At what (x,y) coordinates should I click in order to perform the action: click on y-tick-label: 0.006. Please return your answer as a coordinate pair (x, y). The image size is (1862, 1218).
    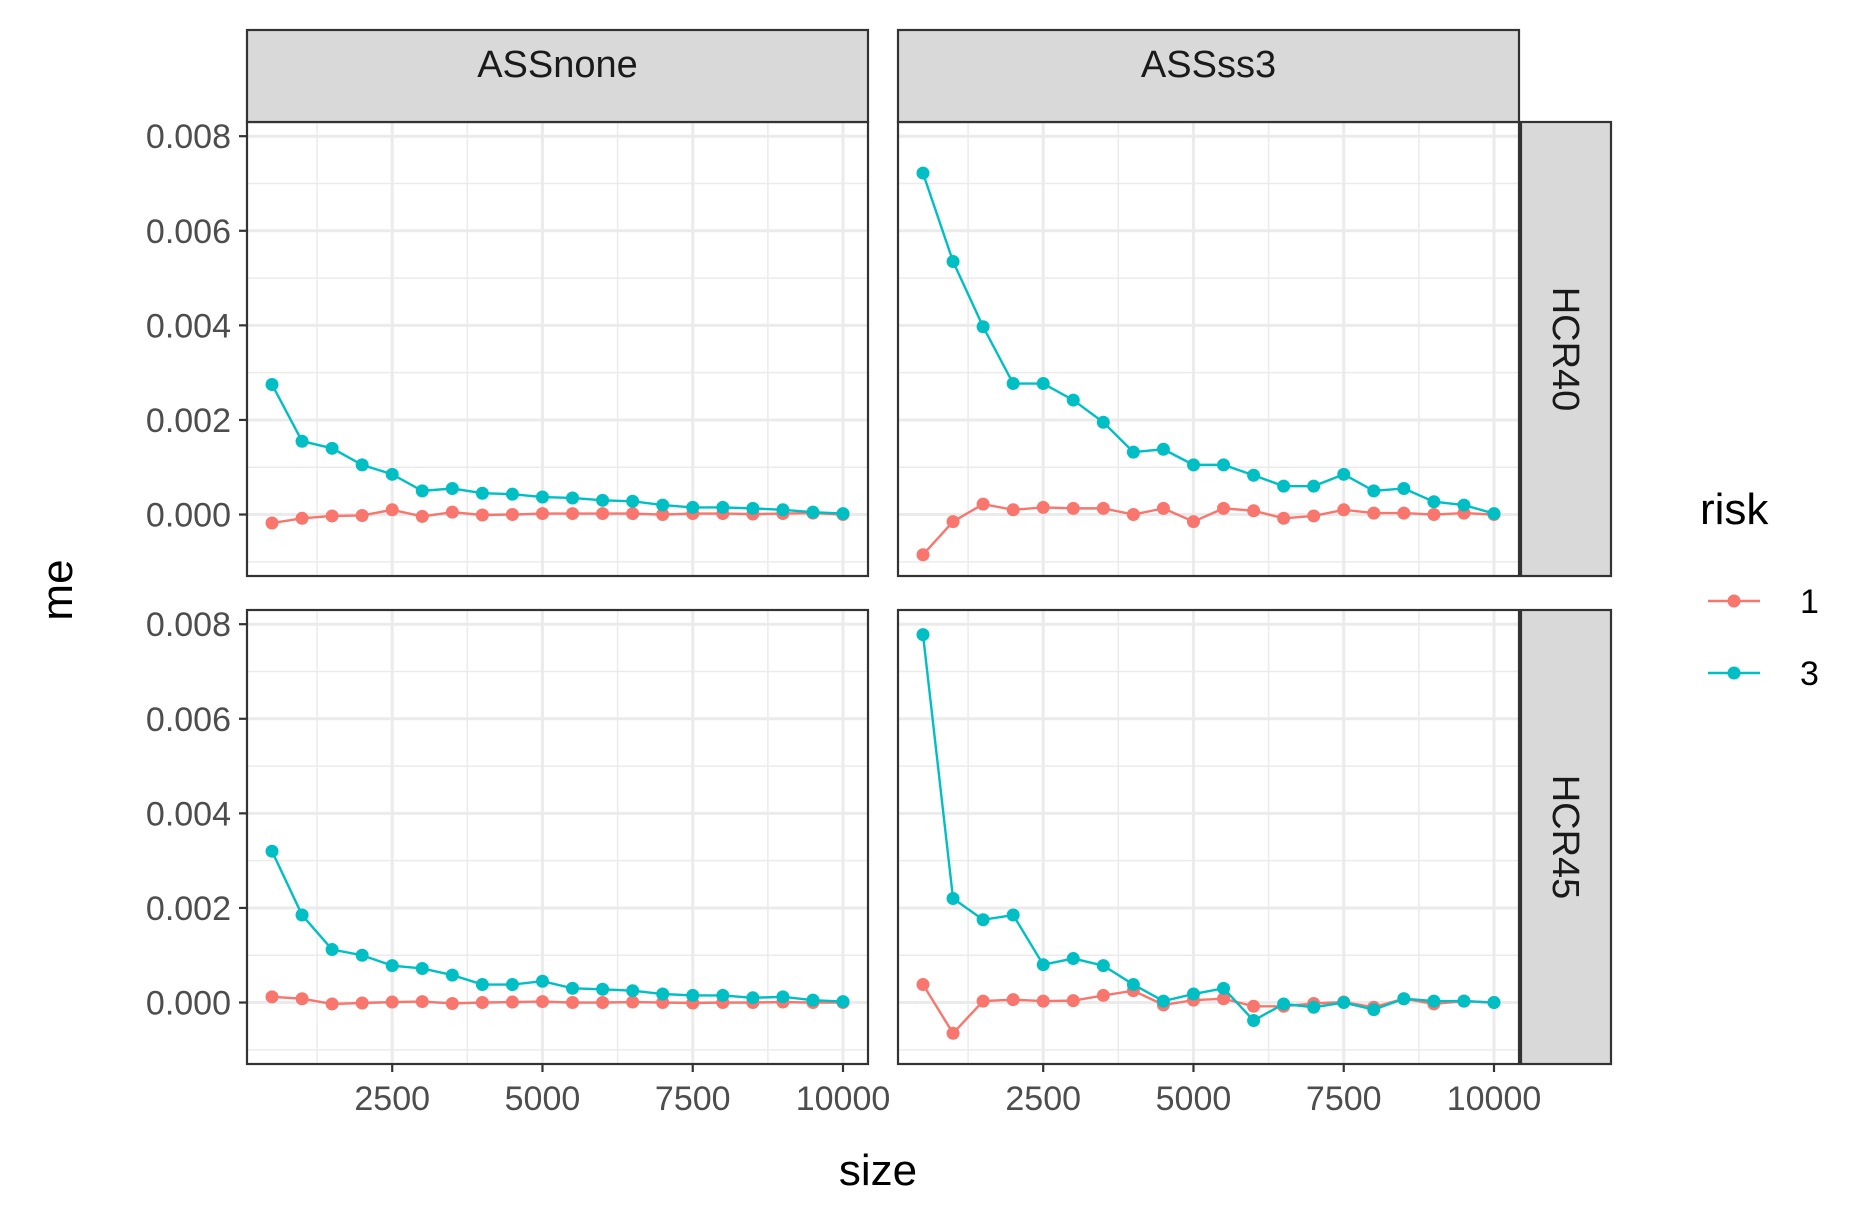
    Looking at the image, I should click on (188, 720).